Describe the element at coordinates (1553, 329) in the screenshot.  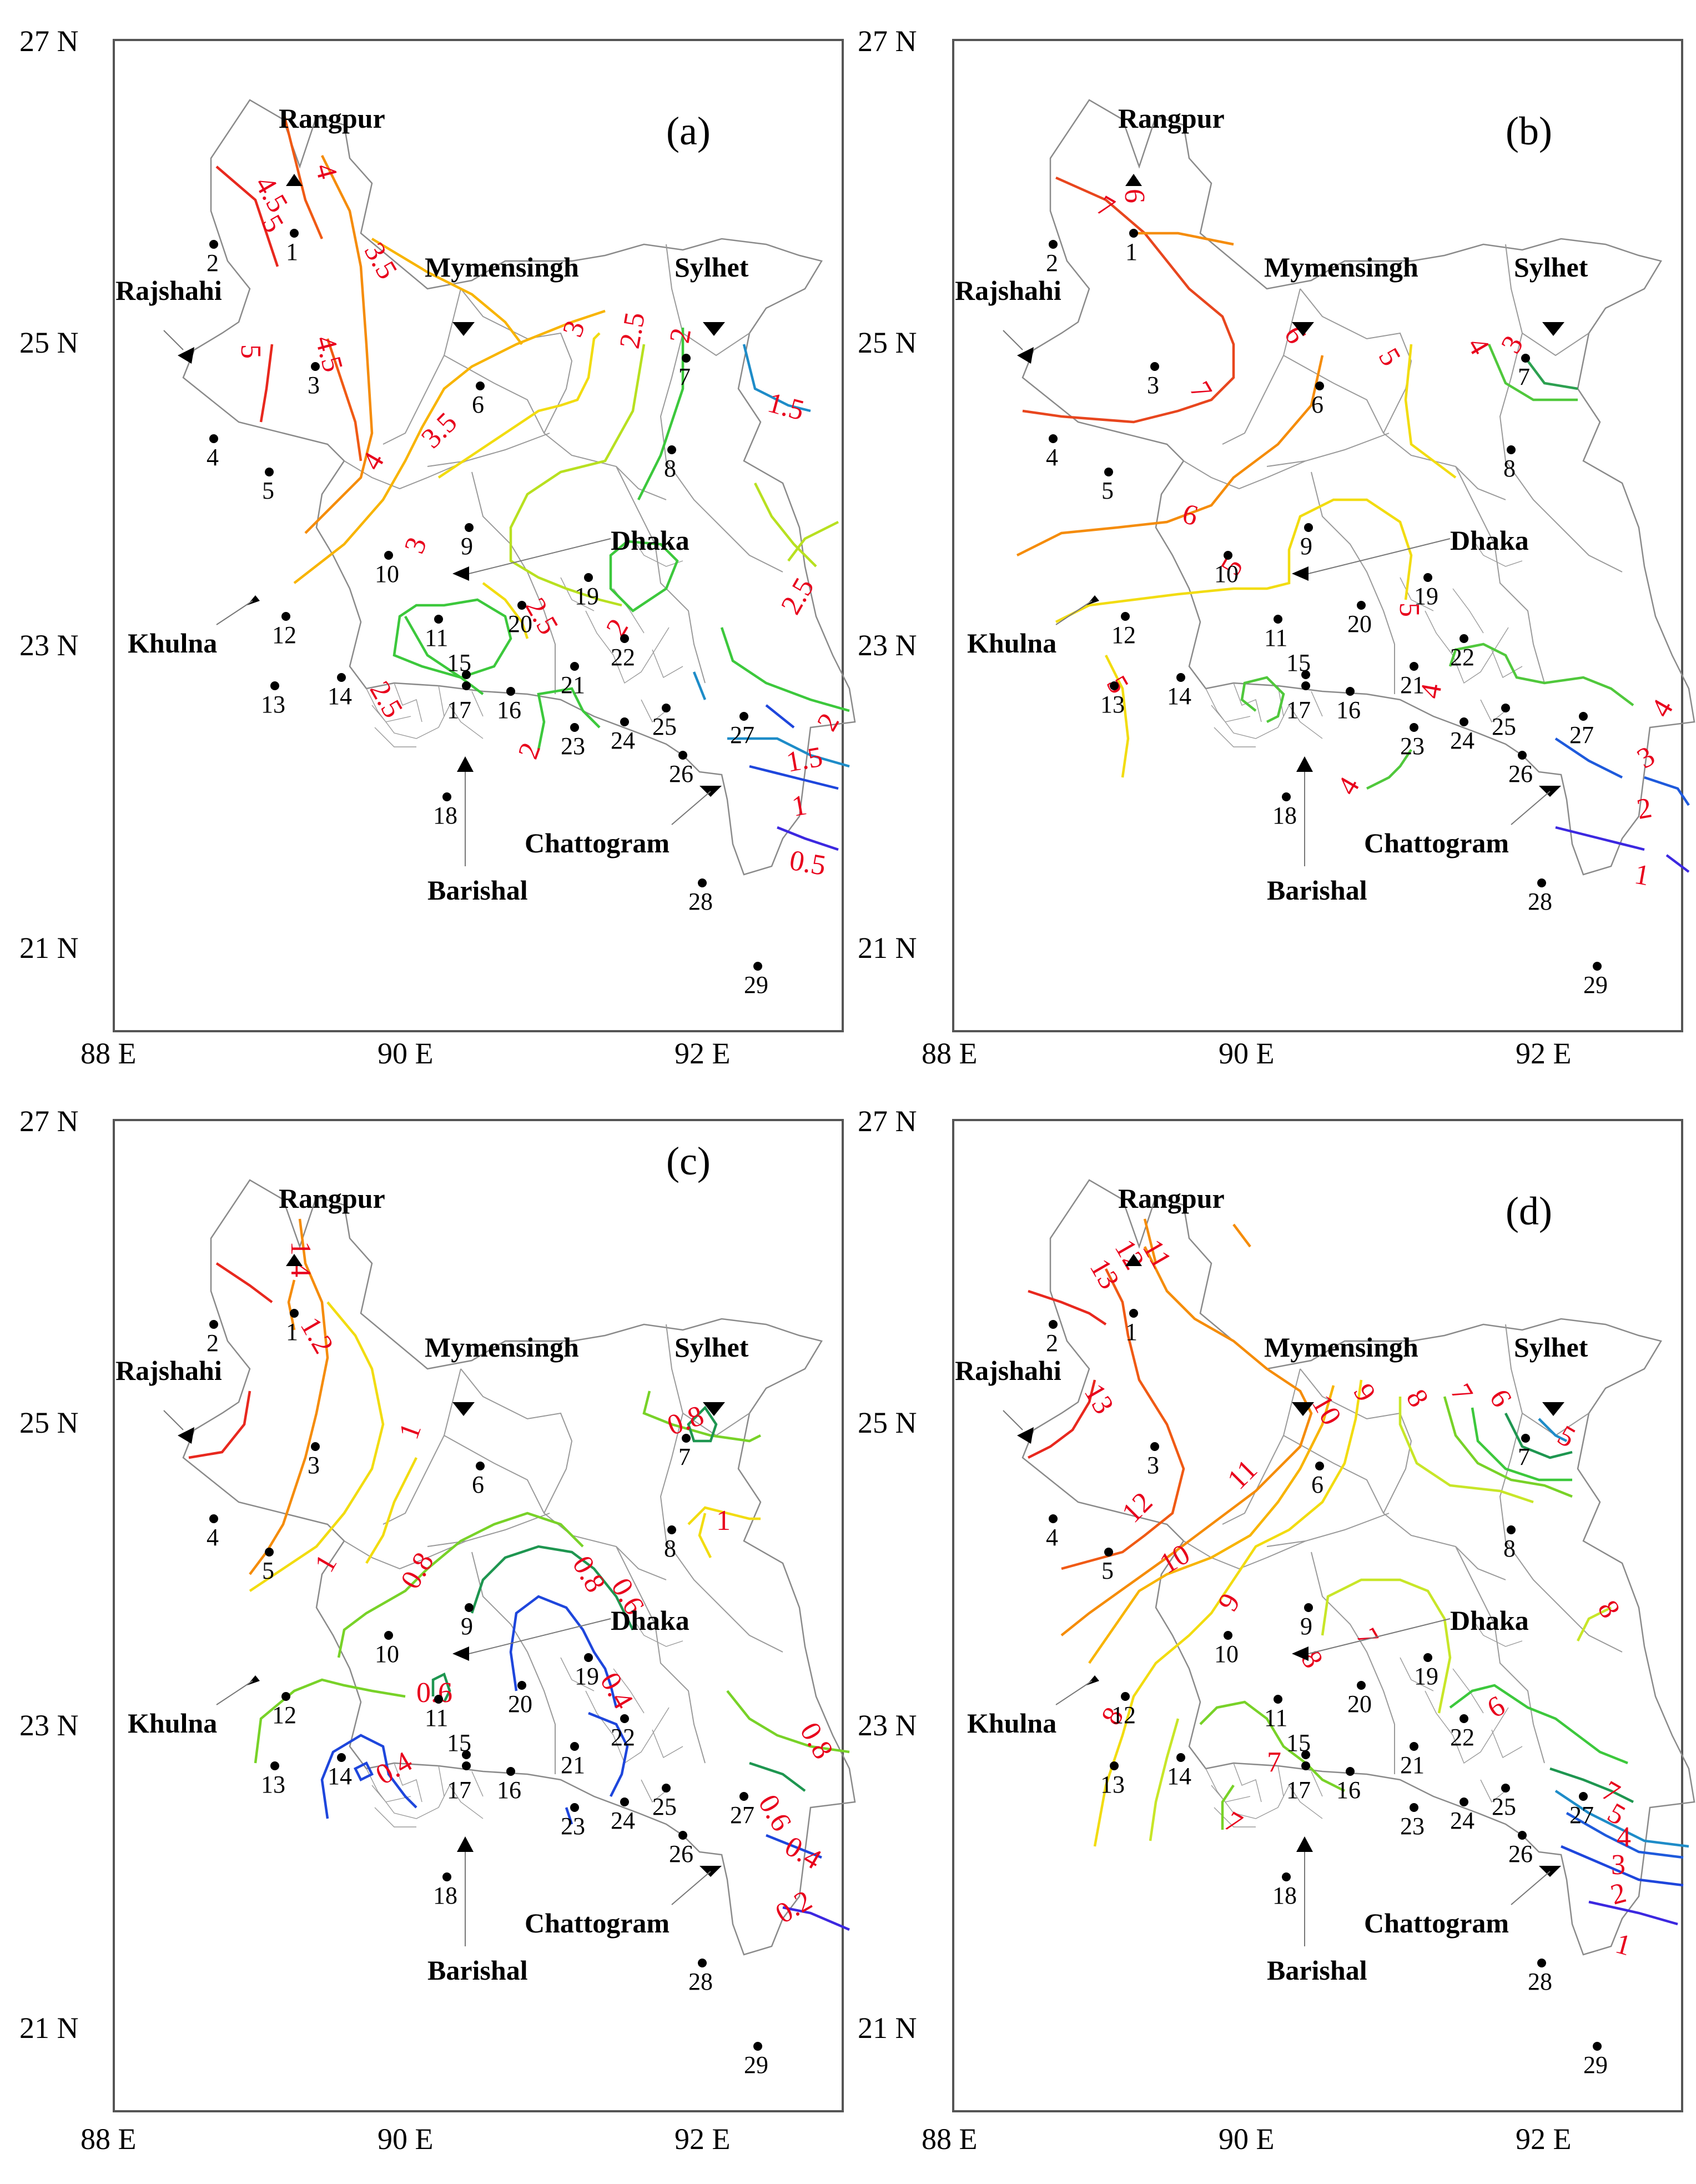
I see `sylhet-marker` at that location.